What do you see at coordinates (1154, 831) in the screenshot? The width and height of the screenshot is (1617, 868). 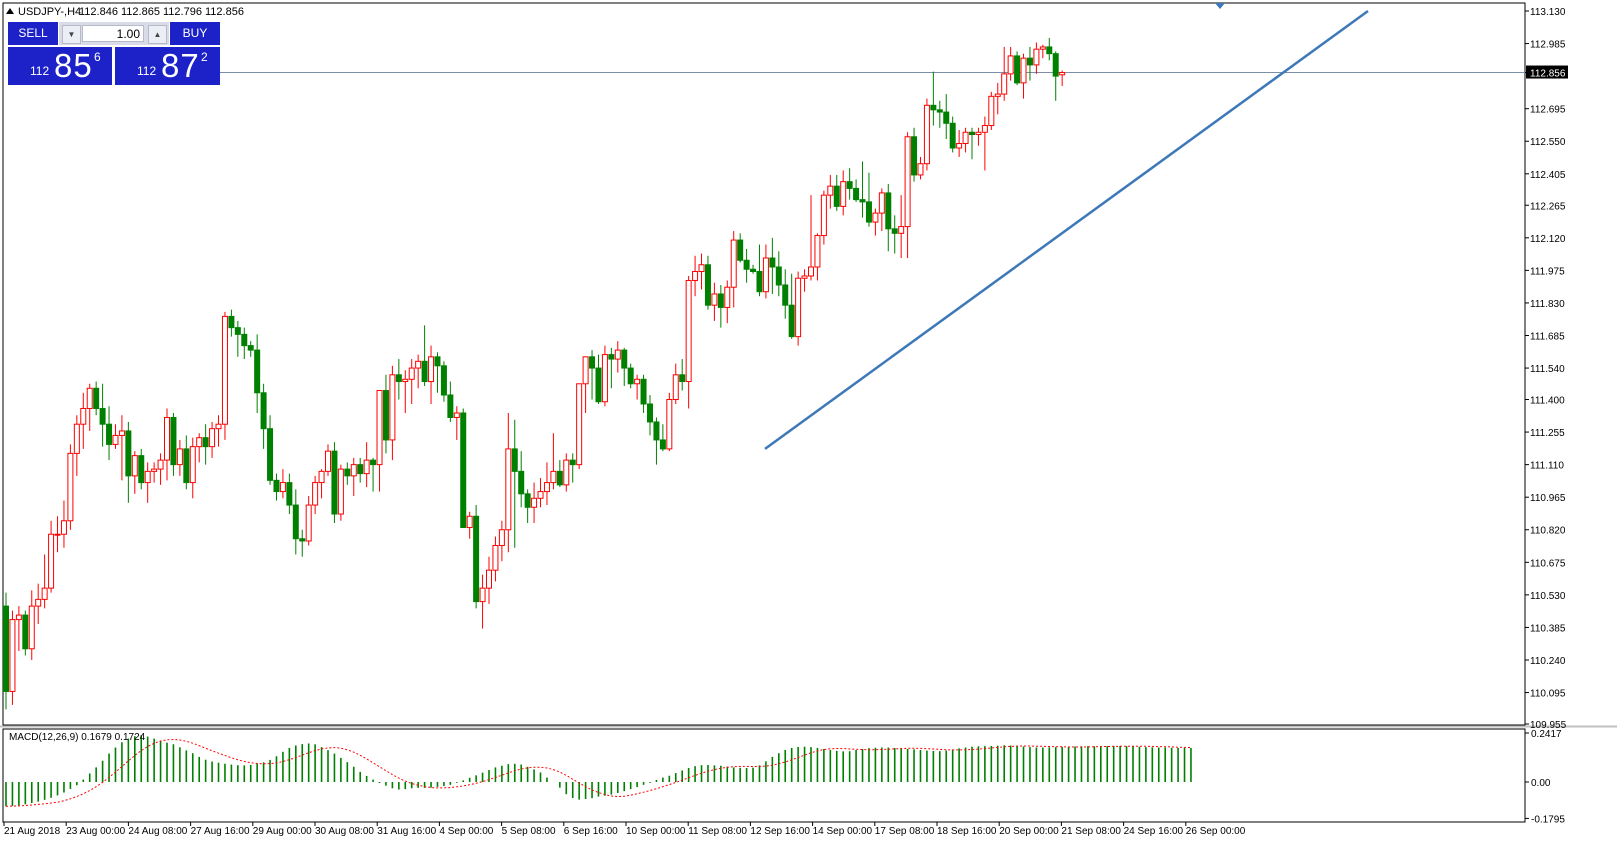 I see `time-tick-label: 24 Sep 16:00` at bounding box center [1154, 831].